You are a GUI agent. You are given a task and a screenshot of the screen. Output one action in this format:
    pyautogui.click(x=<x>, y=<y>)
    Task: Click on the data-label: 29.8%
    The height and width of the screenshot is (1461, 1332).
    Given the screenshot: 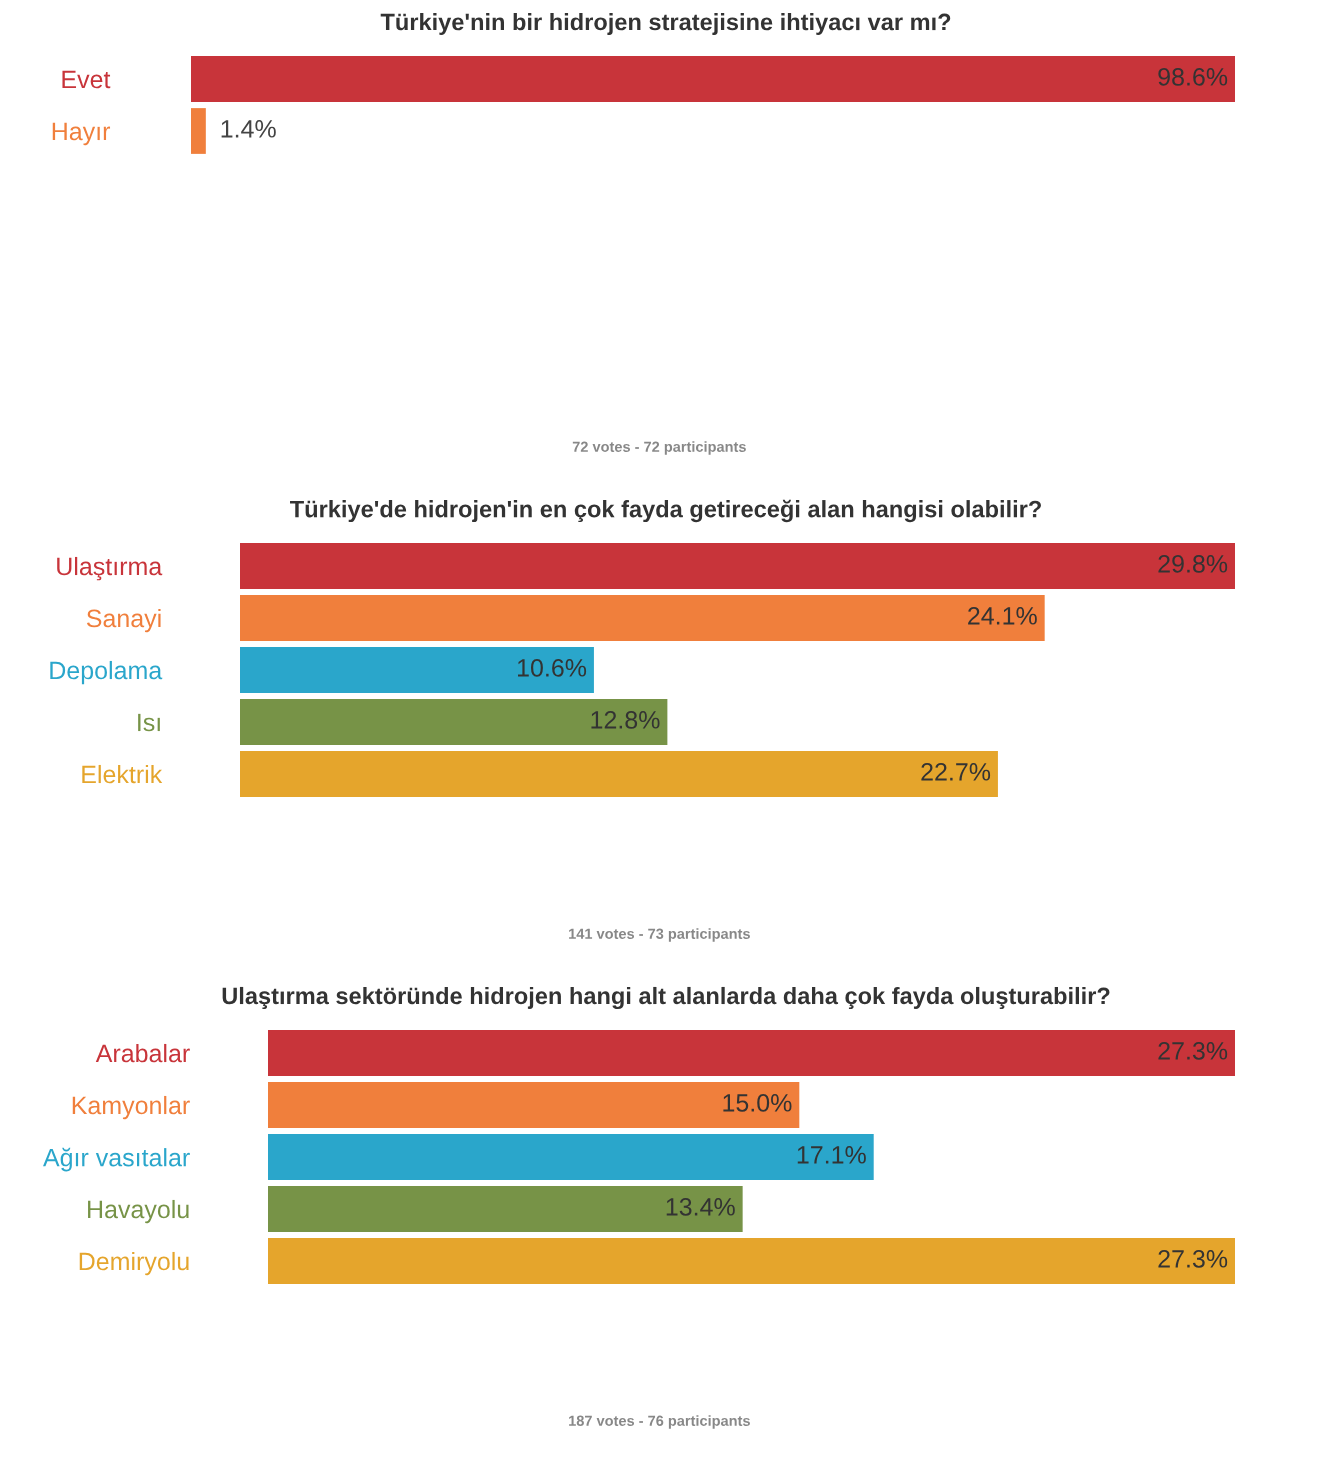 What is the action you would take?
    pyautogui.click(x=1193, y=564)
    